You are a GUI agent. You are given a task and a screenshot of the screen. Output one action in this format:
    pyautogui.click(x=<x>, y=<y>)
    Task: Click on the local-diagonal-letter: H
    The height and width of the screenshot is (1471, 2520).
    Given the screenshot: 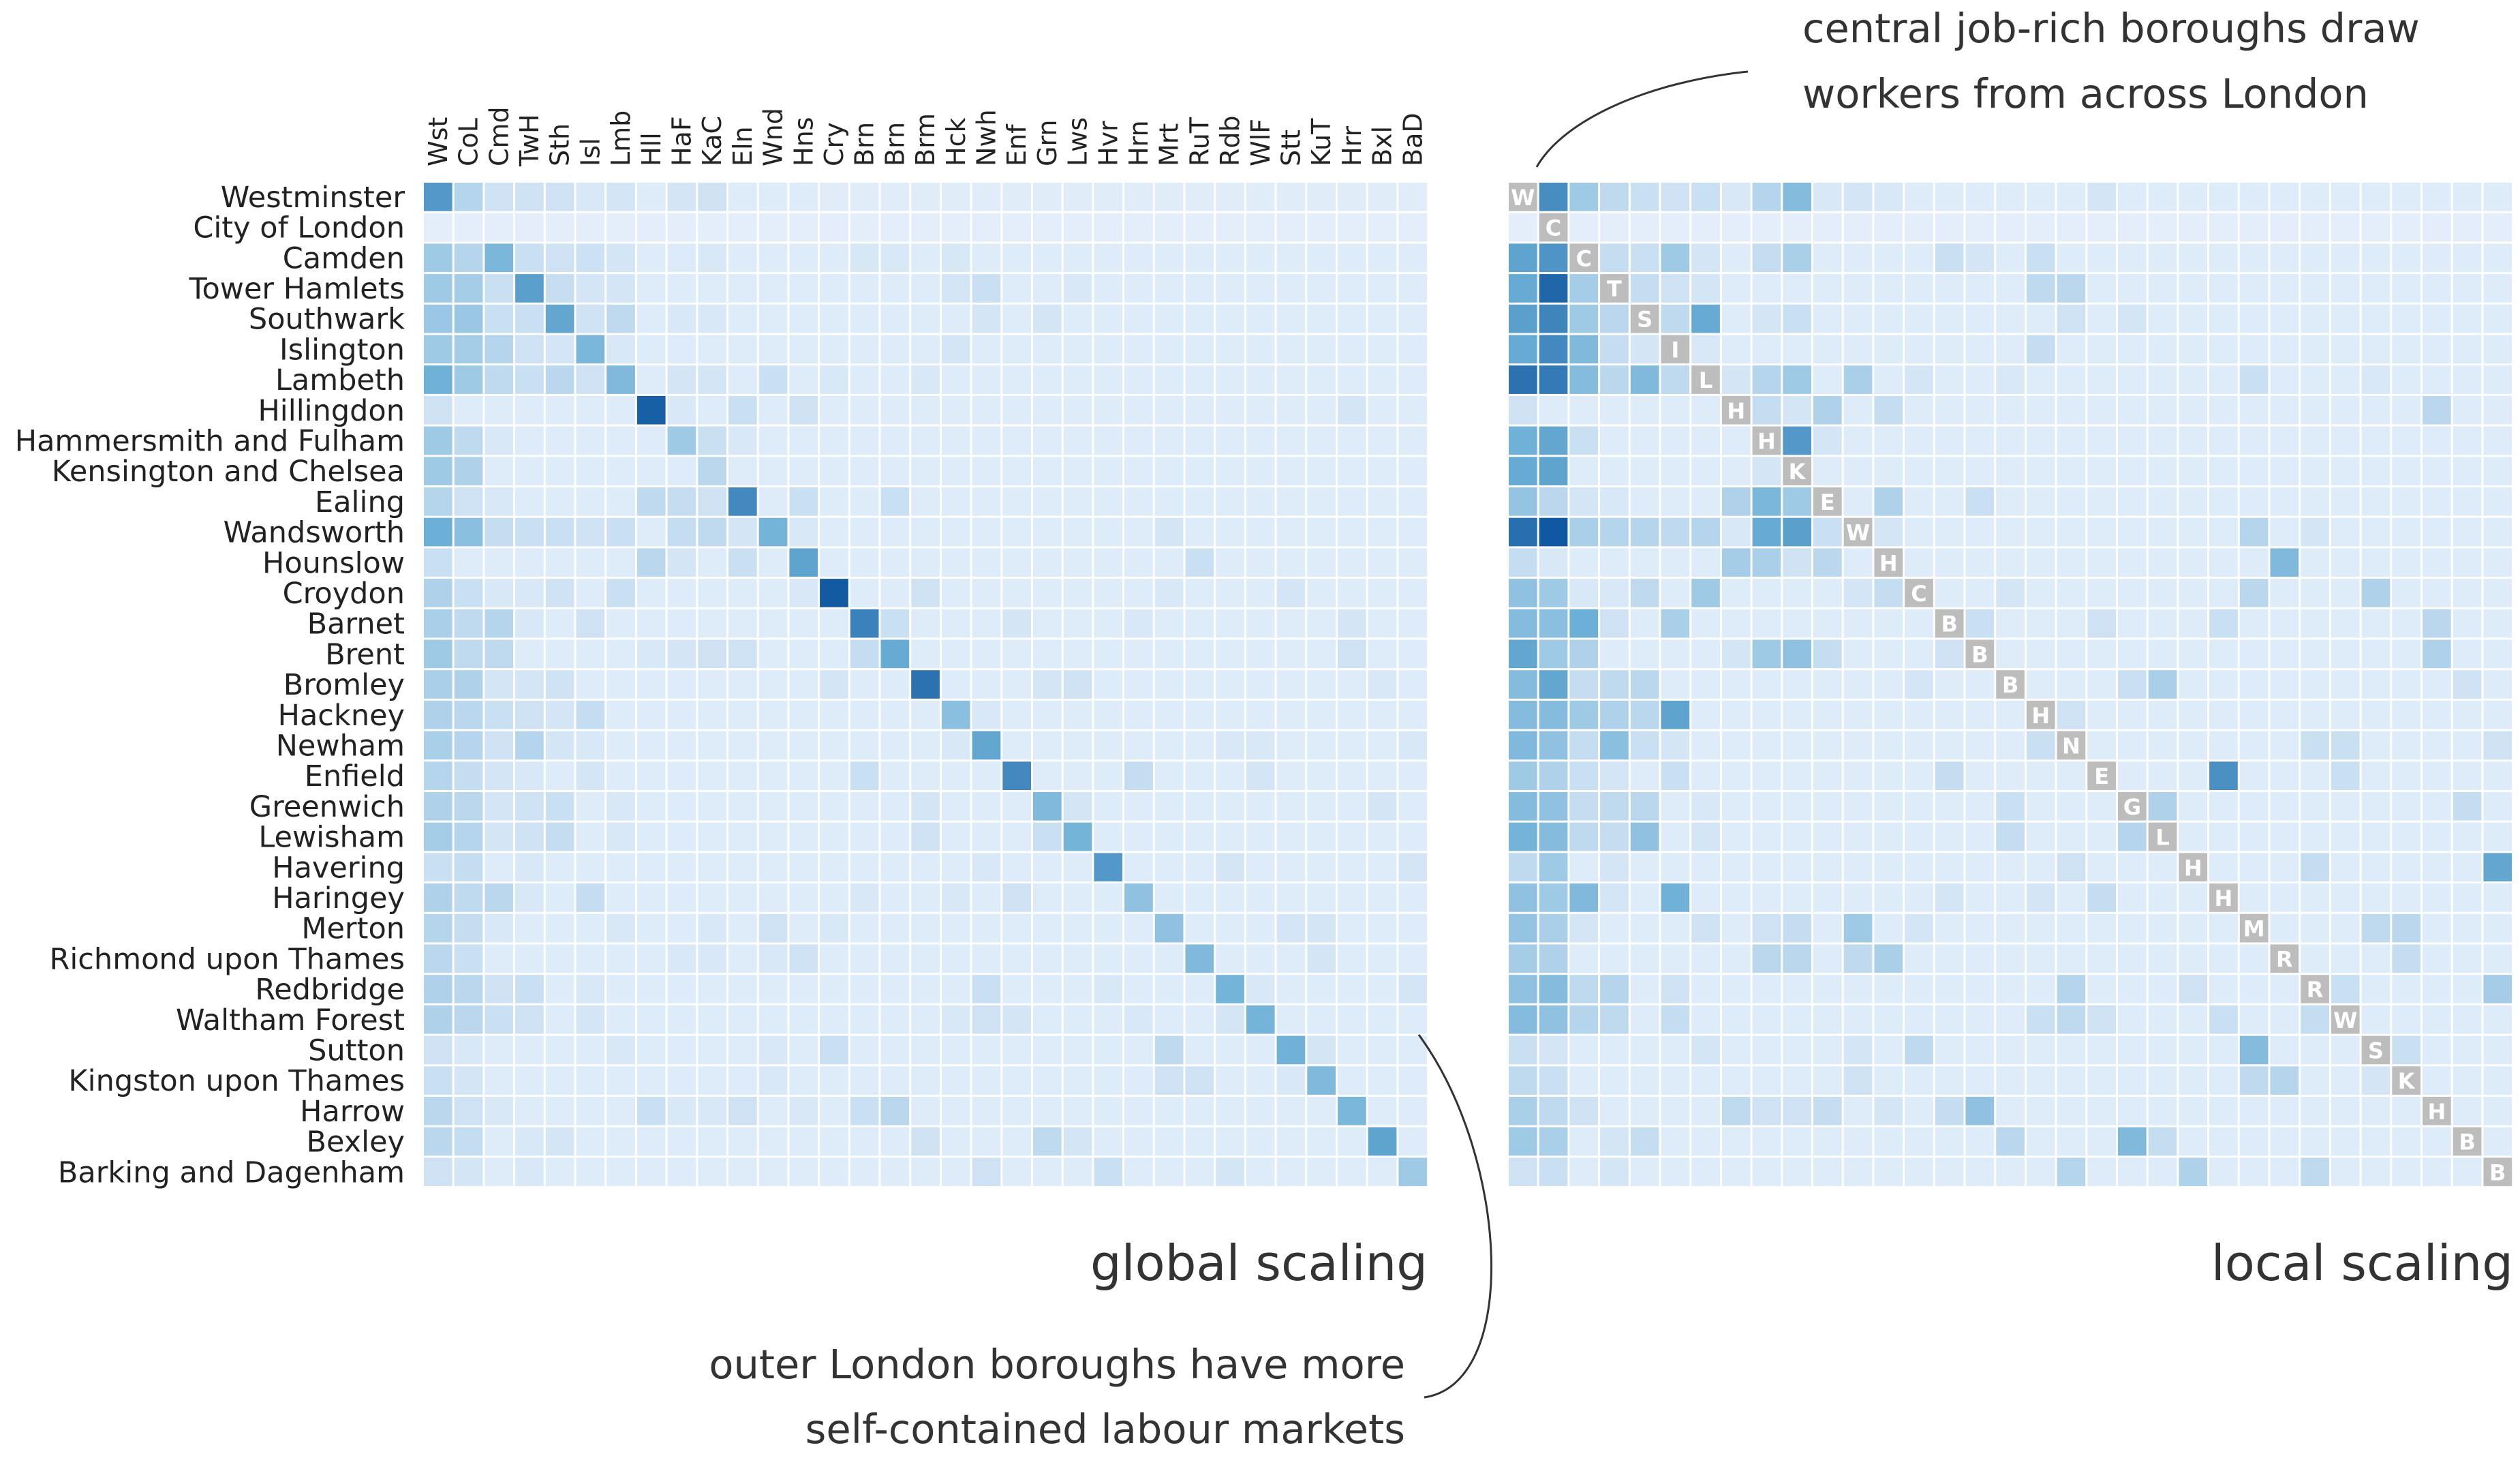 What is the action you would take?
    pyautogui.click(x=2193, y=868)
    